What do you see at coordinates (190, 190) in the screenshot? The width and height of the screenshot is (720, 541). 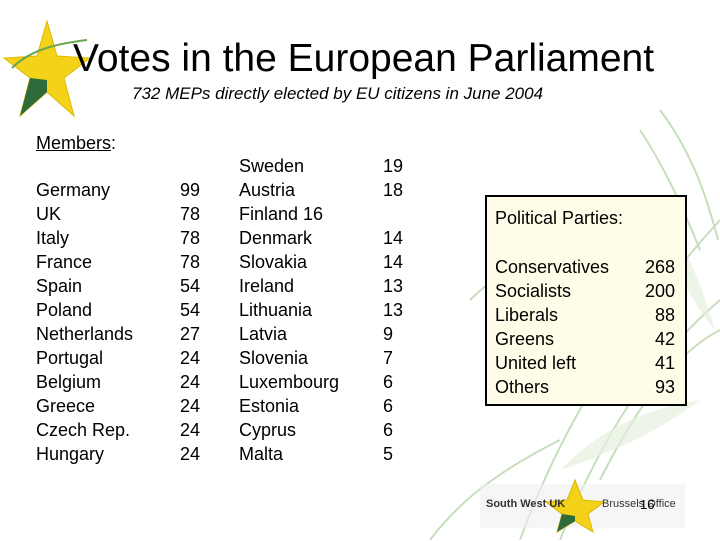 I see `member-seats: 99` at bounding box center [190, 190].